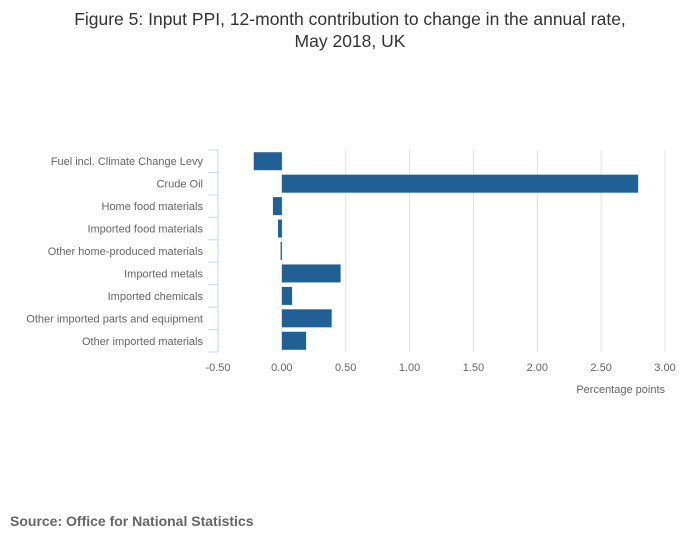 This screenshot has width=700, height=549. I want to click on x-tick-label: 0.00, so click(281, 368).